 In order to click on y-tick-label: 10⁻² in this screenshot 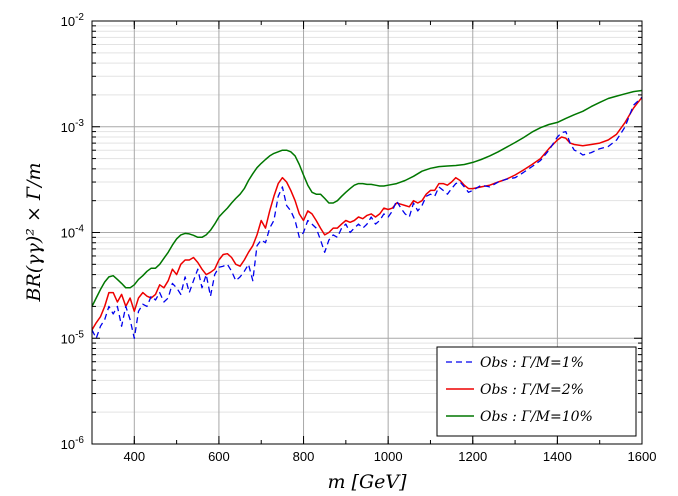, I will do `click(73, 20)`.